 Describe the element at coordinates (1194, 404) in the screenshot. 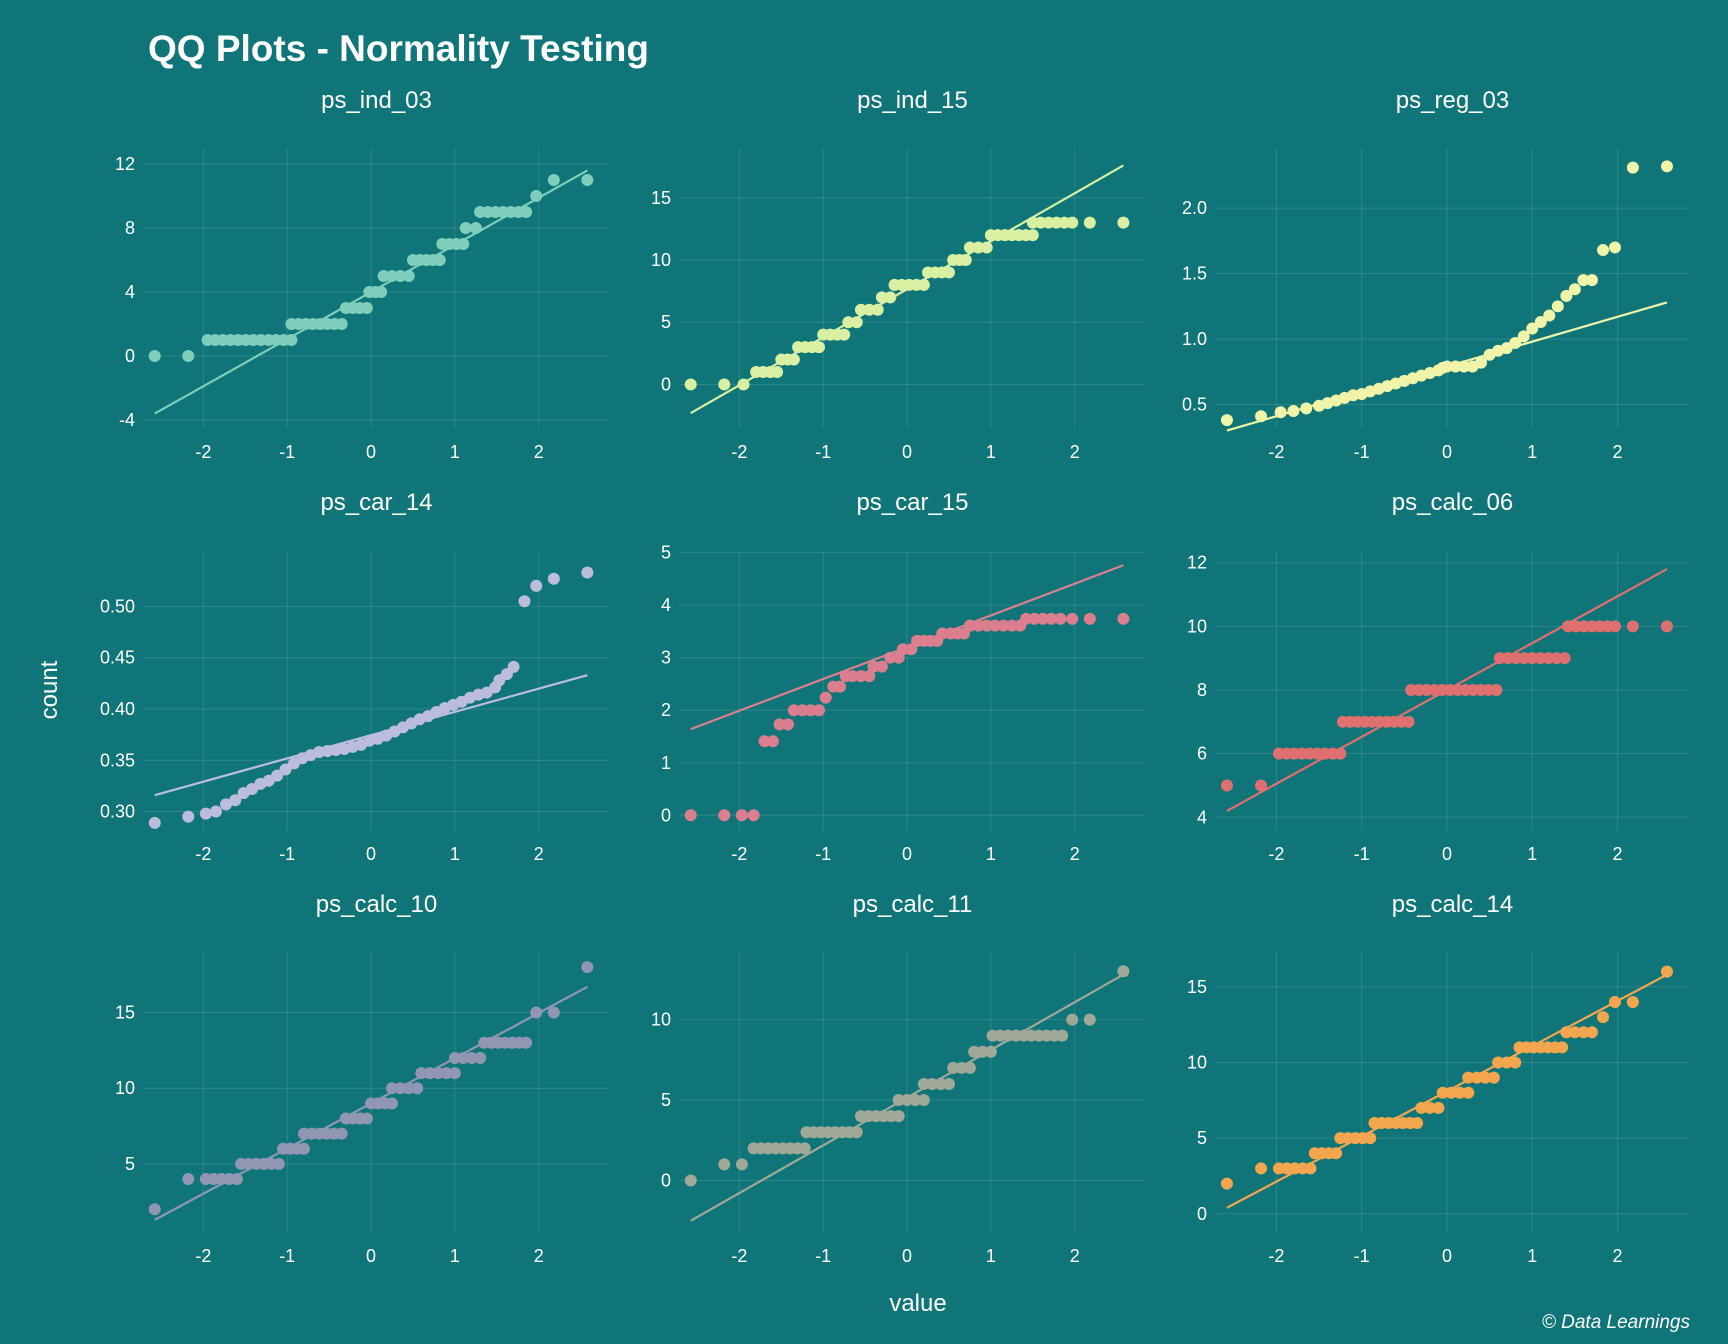

I see `y-tick-label: 0.5` at that location.